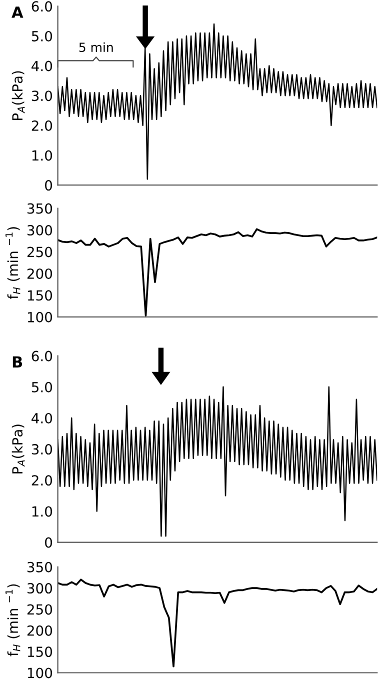 This screenshot has height=683, width=388. What do you see at coordinates (96, 47) in the screenshot?
I see `annotation: 5 min` at bounding box center [96, 47].